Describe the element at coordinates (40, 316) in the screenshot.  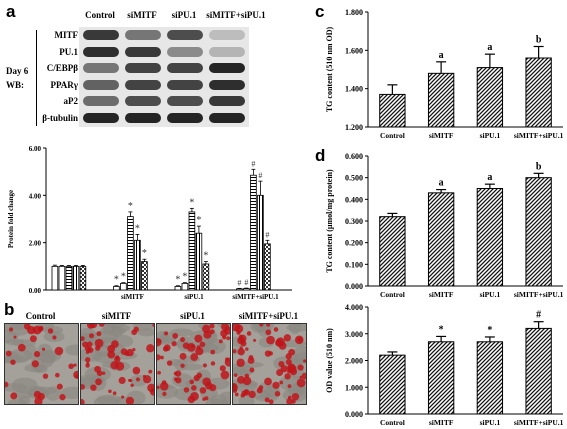
I see `stain-label: Control` at that location.